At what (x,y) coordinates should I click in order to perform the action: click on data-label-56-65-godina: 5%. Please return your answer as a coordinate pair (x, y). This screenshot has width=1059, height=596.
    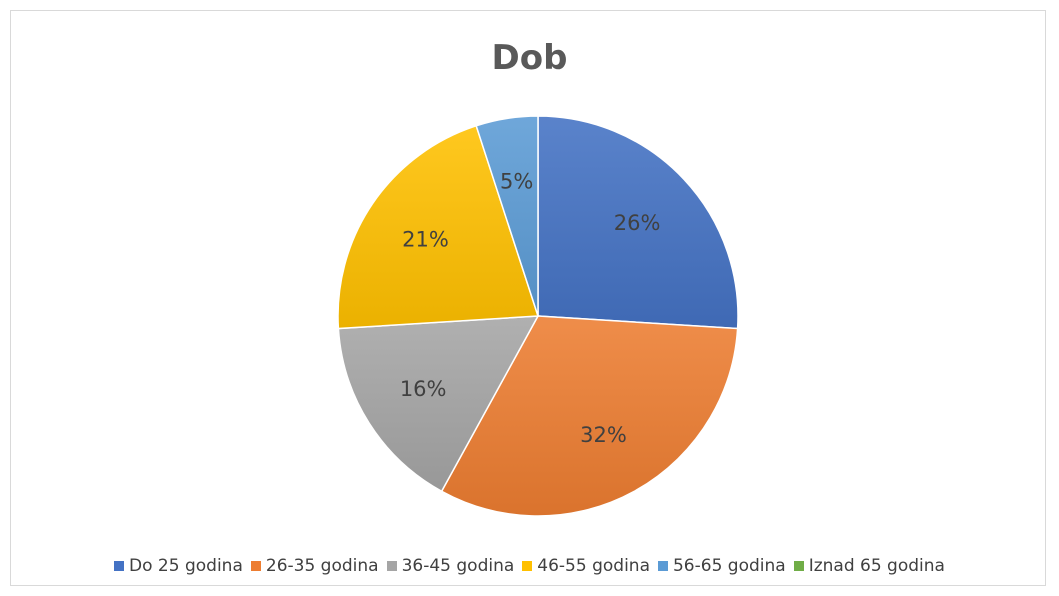
    Looking at the image, I should click on (516, 182).